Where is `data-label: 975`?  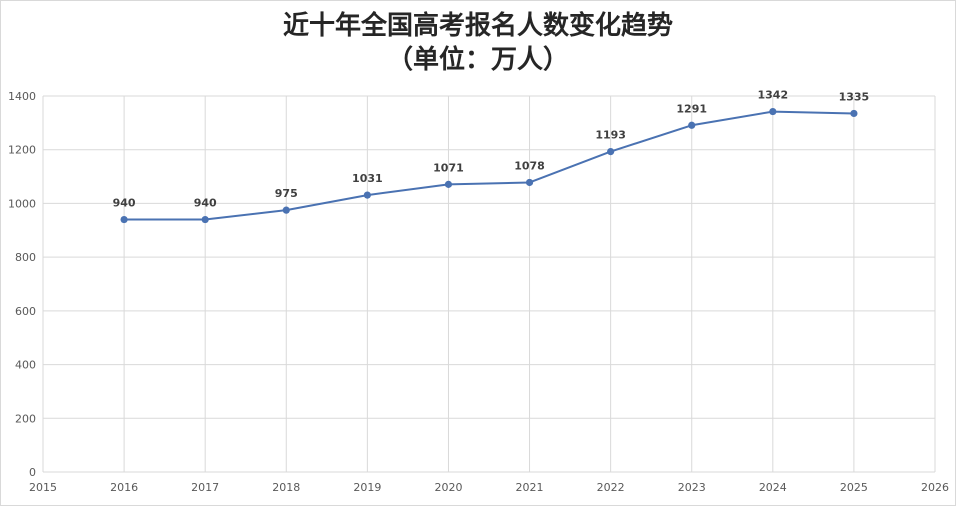 data-label: 975 is located at coordinates (286, 193).